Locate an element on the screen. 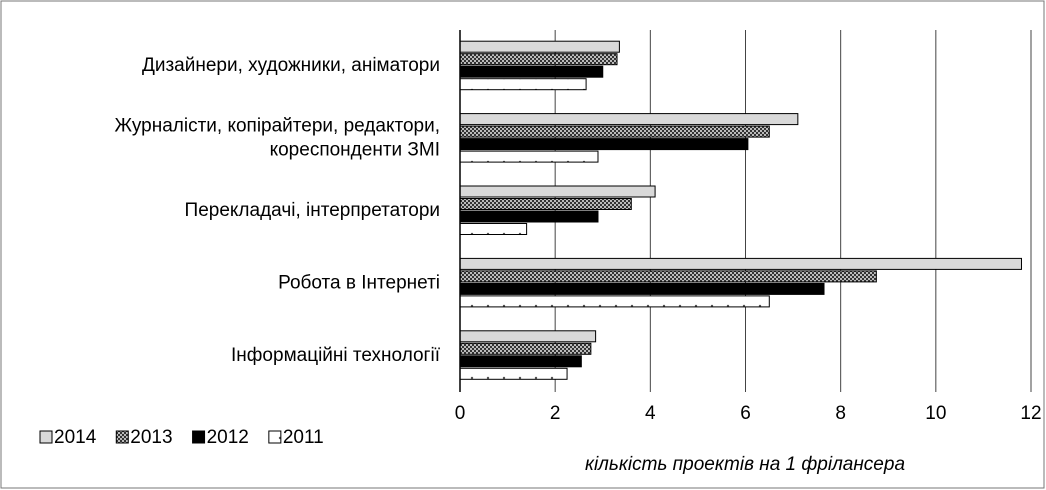 The image size is (1046, 490). x-tick-label: 2 is located at coordinates (555, 413).